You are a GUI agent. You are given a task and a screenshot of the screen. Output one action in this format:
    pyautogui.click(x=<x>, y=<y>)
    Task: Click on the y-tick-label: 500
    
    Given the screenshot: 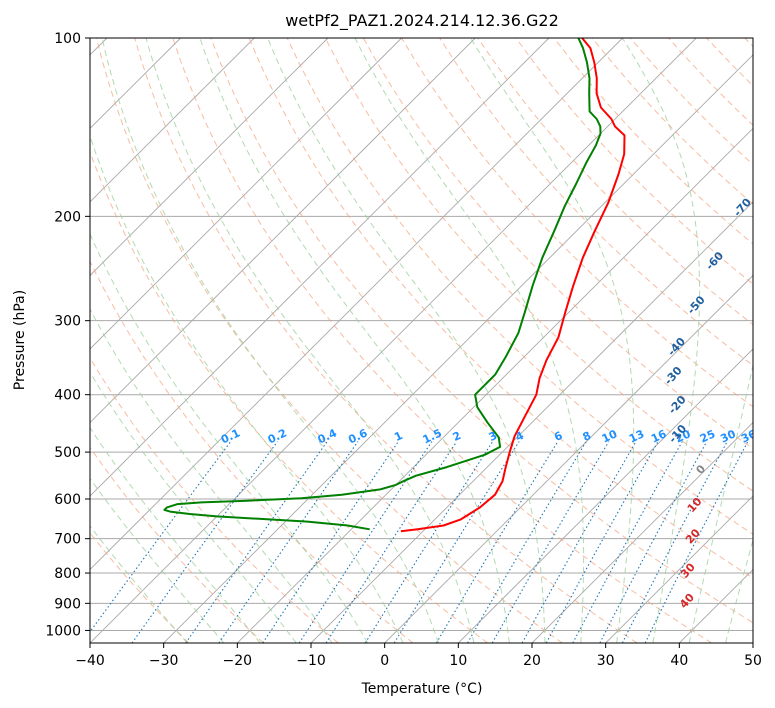 What is the action you would take?
    pyautogui.click(x=67, y=453)
    